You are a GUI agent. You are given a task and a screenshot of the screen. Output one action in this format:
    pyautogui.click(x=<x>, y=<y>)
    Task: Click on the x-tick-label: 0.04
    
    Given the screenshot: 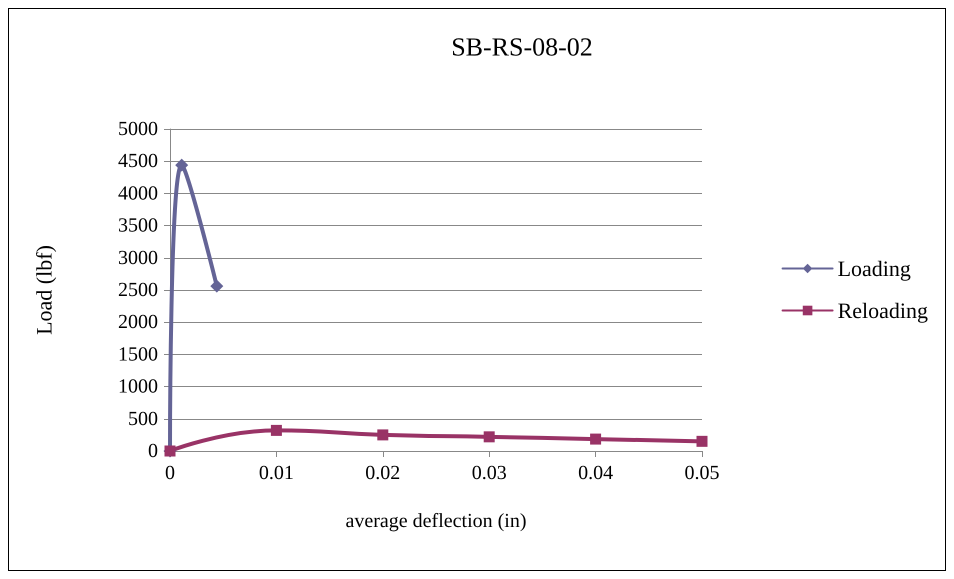 What is the action you would take?
    pyautogui.click(x=596, y=473)
    